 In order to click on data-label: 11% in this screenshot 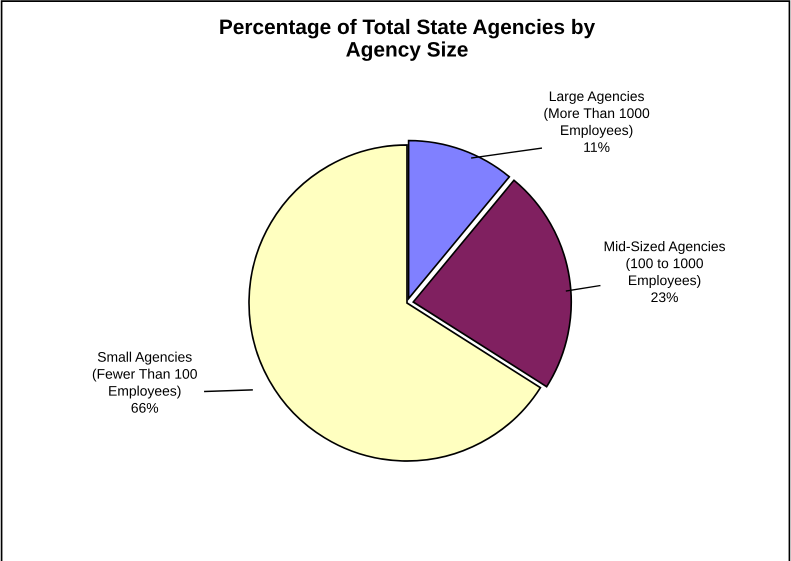, I will do `click(597, 147)`.